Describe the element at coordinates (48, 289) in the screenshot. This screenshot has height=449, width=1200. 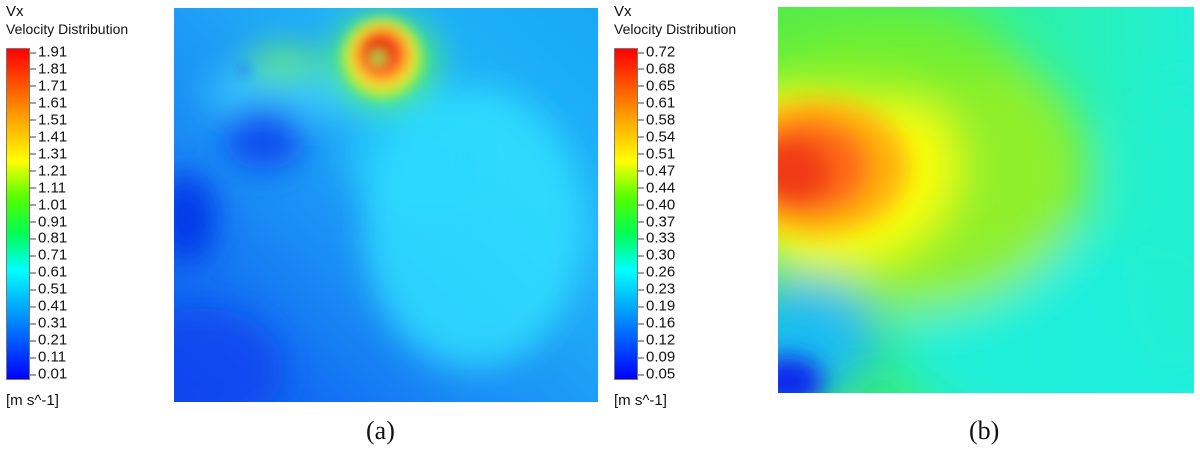
I see `legend-a-tick: 0.51` at that location.